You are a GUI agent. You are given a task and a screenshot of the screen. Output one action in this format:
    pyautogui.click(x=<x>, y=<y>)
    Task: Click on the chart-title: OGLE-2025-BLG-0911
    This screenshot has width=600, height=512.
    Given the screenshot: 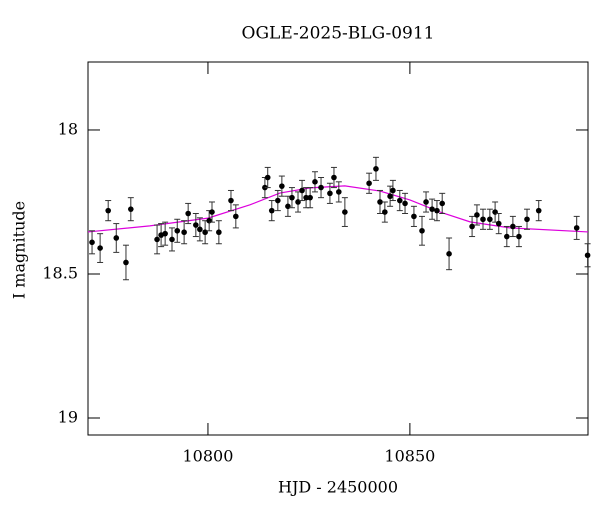 What is the action you would take?
    pyautogui.click(x=338, y=34)
    